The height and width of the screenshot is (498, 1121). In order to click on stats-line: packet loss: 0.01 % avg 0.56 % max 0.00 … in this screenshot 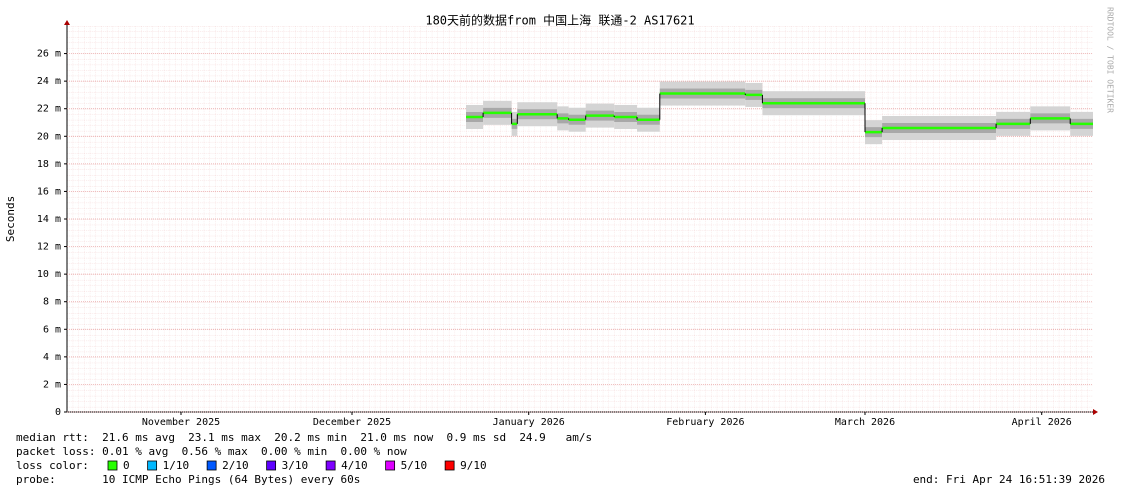, I will do `click(211, 451)`.